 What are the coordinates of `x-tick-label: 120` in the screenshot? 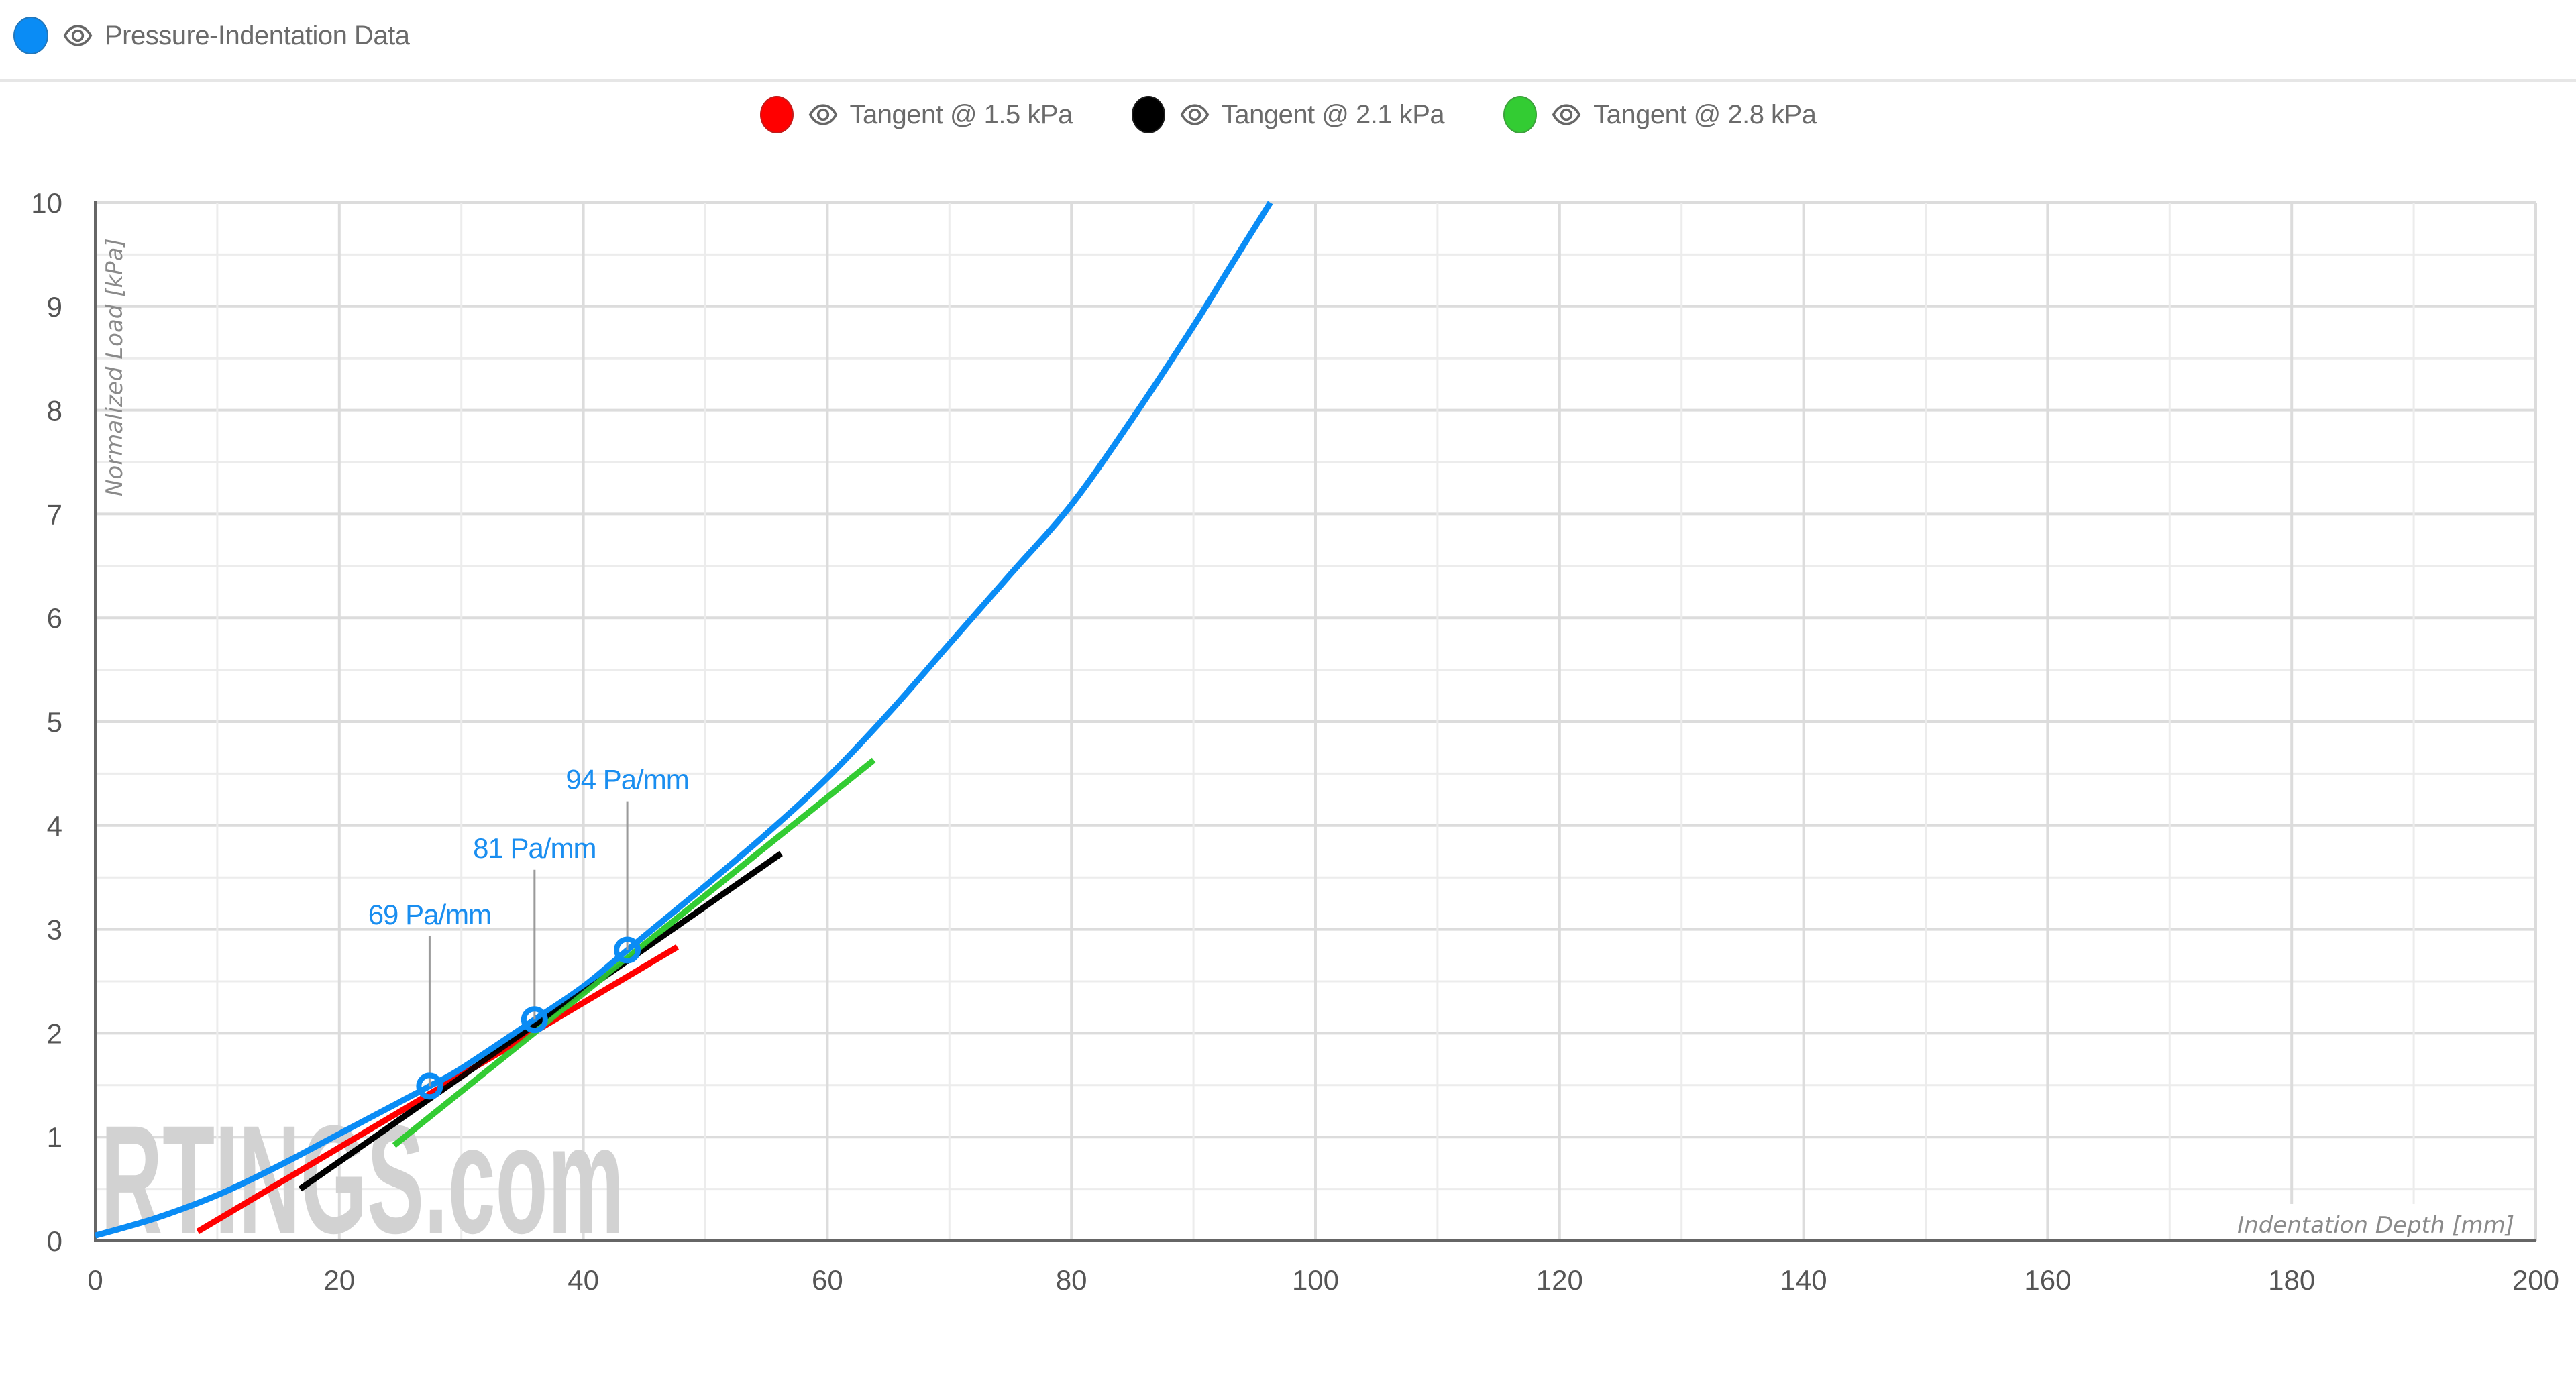 It's located at (1559, 1280).